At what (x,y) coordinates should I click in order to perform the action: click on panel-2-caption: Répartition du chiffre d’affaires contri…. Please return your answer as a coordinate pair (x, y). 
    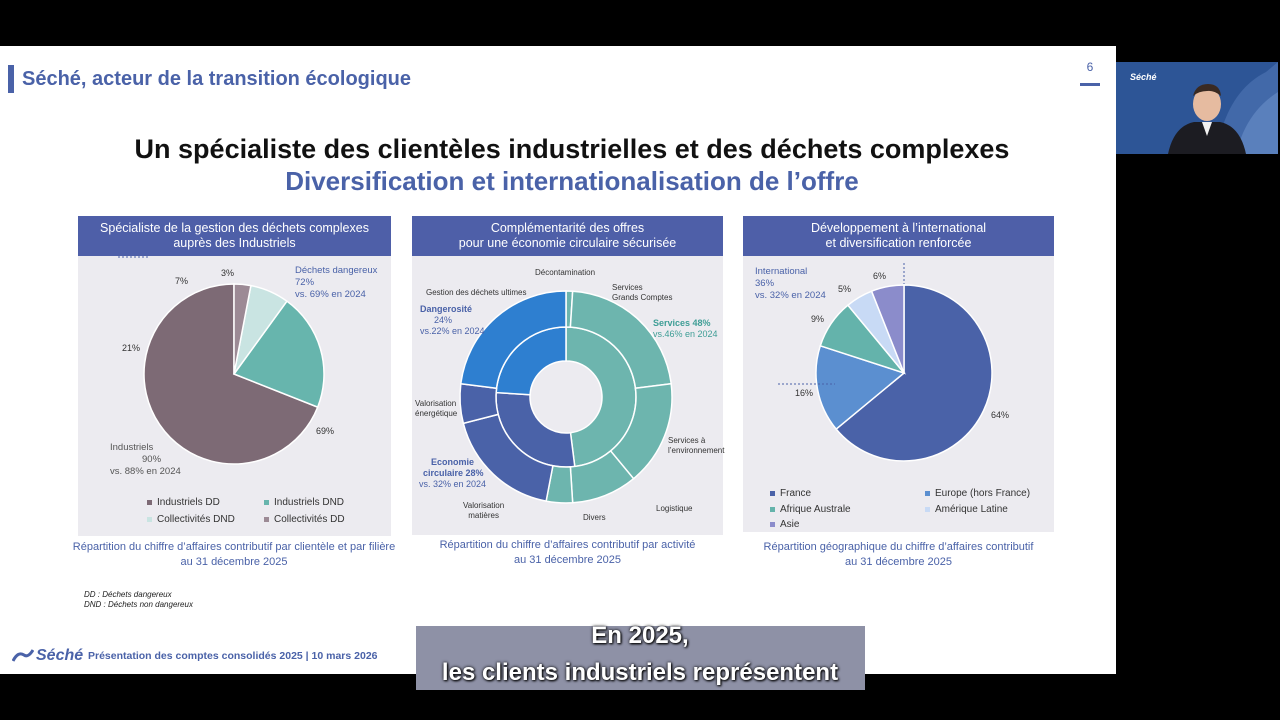
    Looking at the image, I should click on (567, 552).